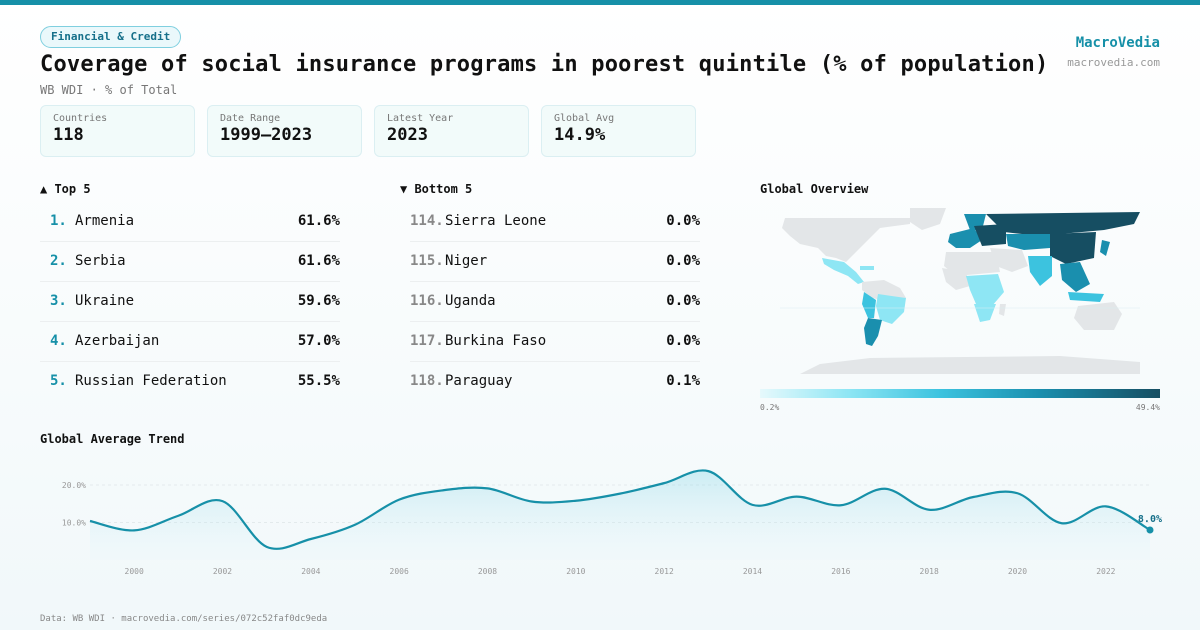  Describe the element at coordinates (68, 135) in the screenshot. I see `stat-value: 118` at that location.